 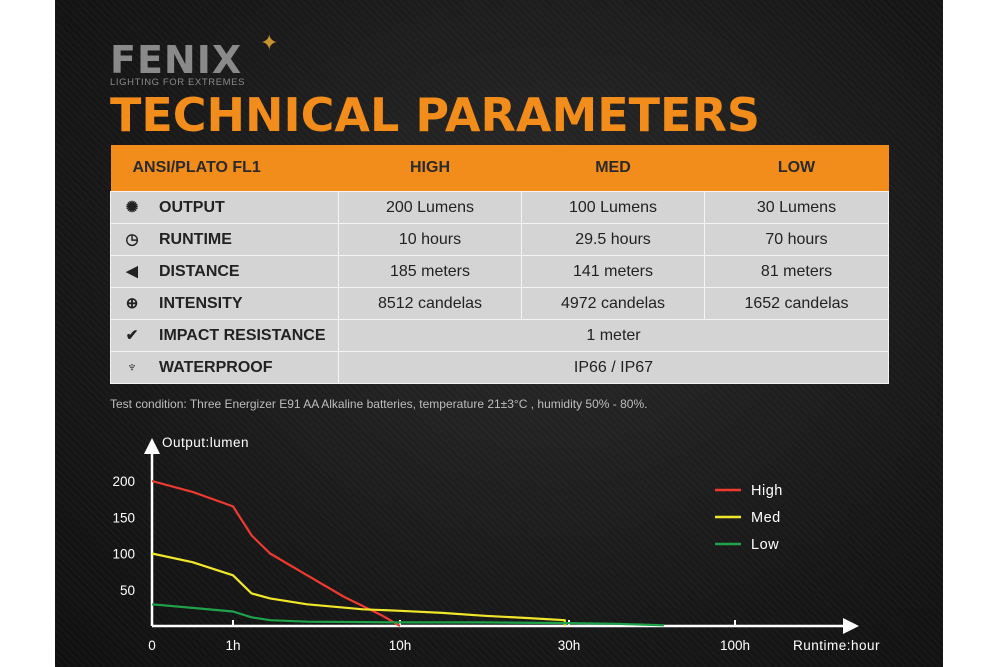 I want to click on row-label: WATERPROOF, so click(x=216, y=367).